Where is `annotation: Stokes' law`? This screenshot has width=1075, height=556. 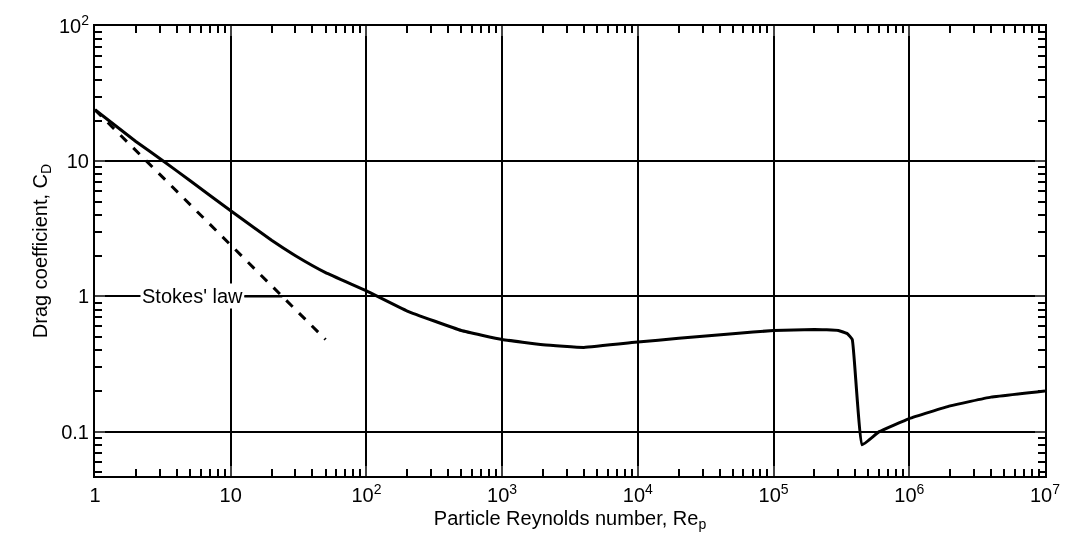
annotation: Stokes' law is located at coordinates (193, 296).